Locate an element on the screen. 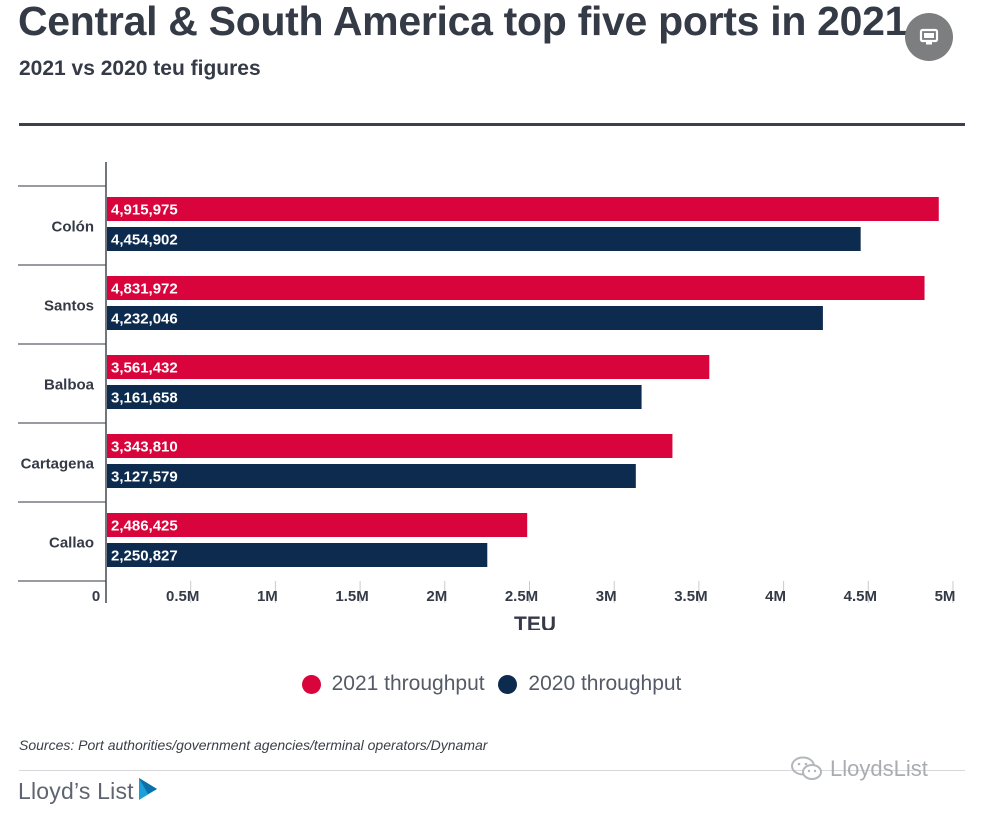  monitor-icon is located at coordinates (929, 36).